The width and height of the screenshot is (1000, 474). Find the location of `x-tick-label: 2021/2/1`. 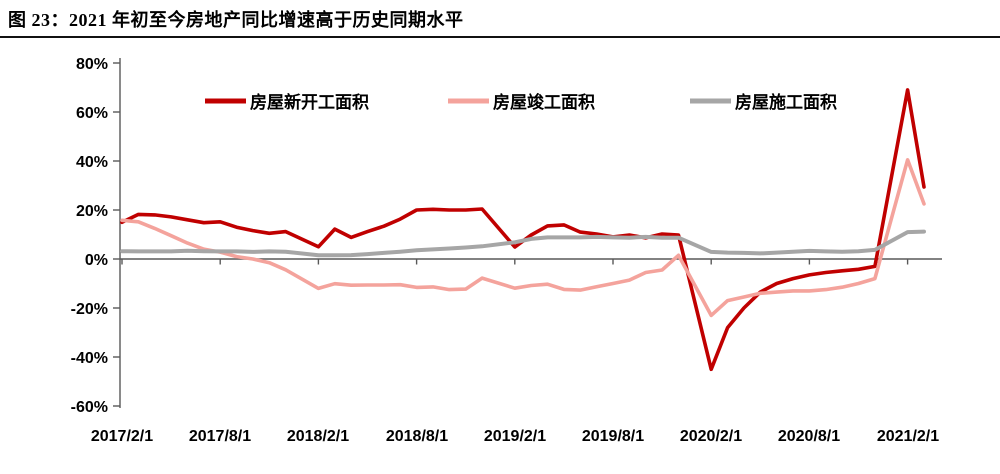

x-tick-label: 2021/2/1 is located at coordinates (908, 436).